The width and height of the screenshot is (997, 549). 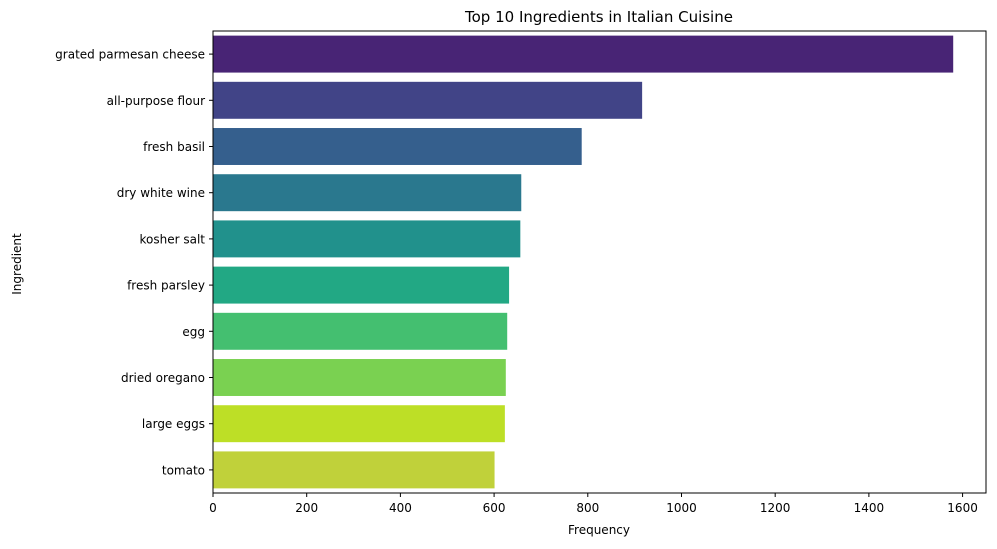 I want to click on x-tick-label: 800, so click(x=587, y=508).